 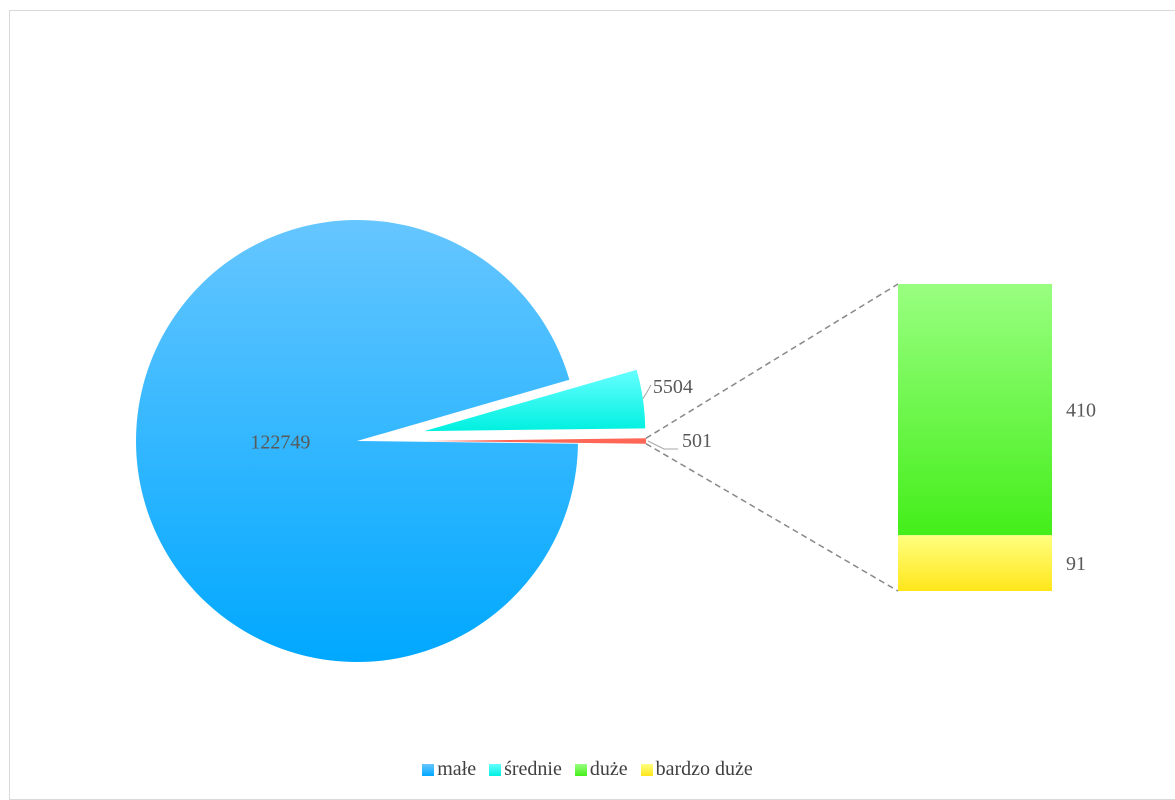 What do you see at coordinates (647, 392) in the screenshot?
I see `leader-line-srednie` at bounding box center [647, 392].